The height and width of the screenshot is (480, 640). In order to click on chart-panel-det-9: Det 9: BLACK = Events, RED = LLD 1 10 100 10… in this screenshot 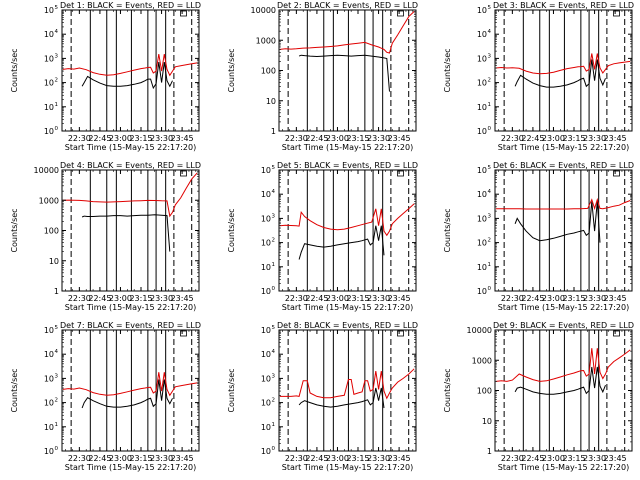, I will do `click(538, 396)`.